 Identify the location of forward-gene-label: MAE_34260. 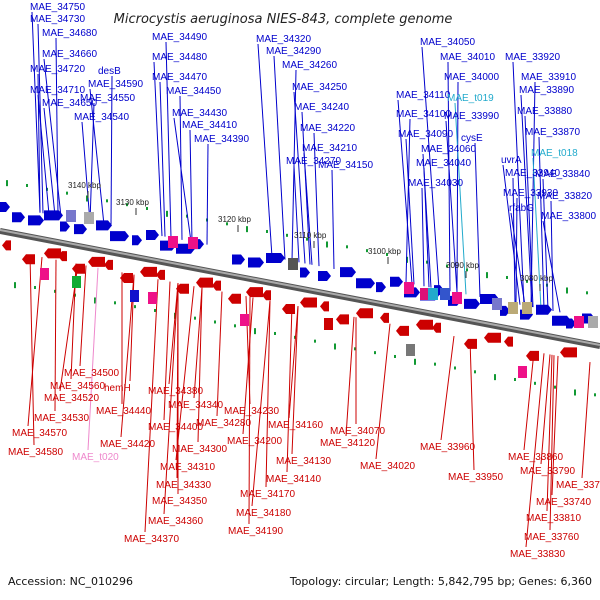
(309, 65).